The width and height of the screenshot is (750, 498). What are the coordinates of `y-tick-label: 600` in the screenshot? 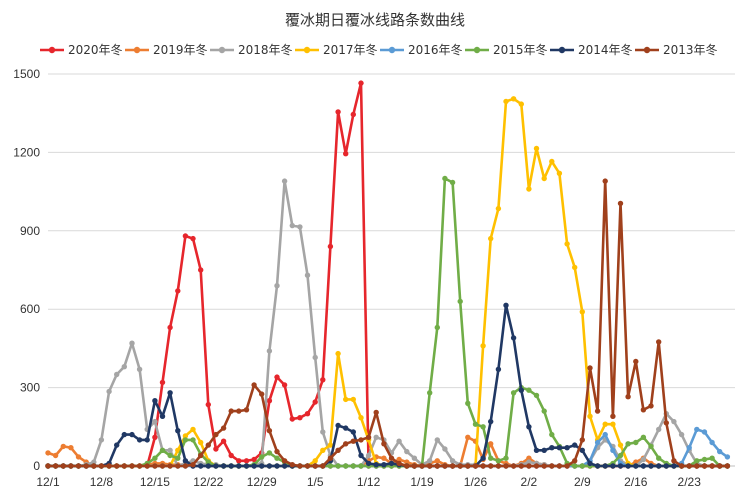 It's located at (30, 309).